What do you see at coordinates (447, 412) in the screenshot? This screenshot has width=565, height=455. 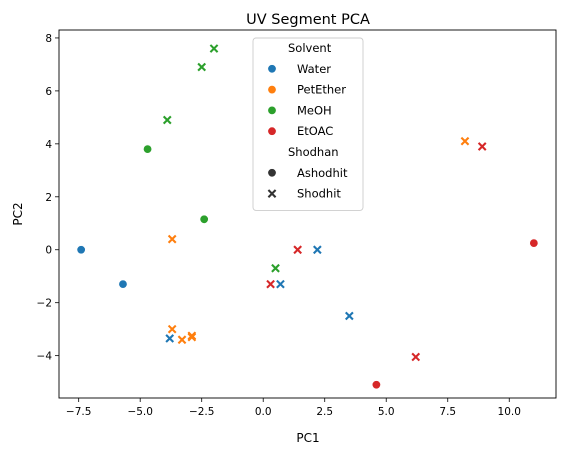 I see `x-tick-label: 7.5` at bounding box center [447, 412].